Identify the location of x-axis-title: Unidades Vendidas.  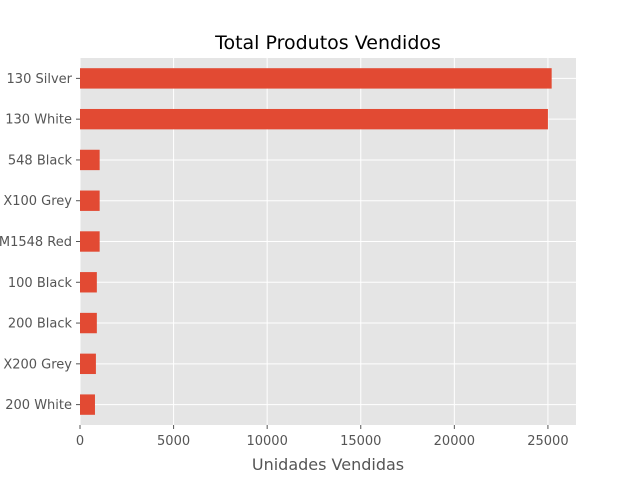
(328, 464).